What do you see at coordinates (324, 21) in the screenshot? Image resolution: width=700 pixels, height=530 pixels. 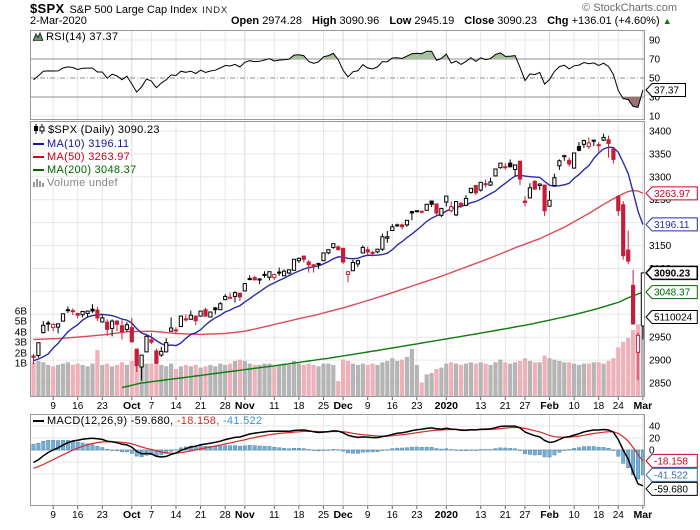 I see `high-label: High` at bounding box center [324, 21].